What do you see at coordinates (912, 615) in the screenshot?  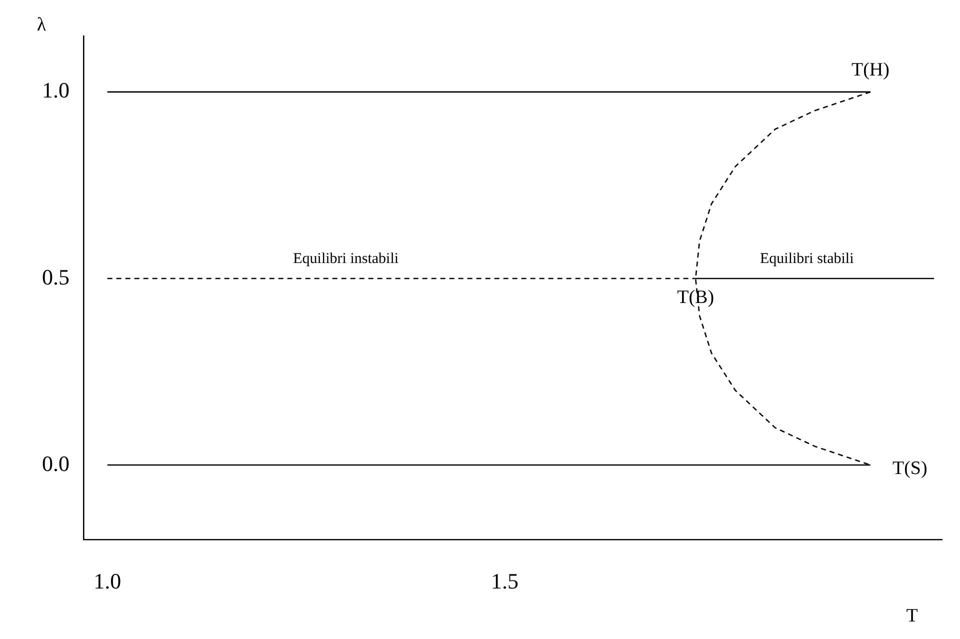 I see `x-axis-title: T` at bounding box center [912, 615].